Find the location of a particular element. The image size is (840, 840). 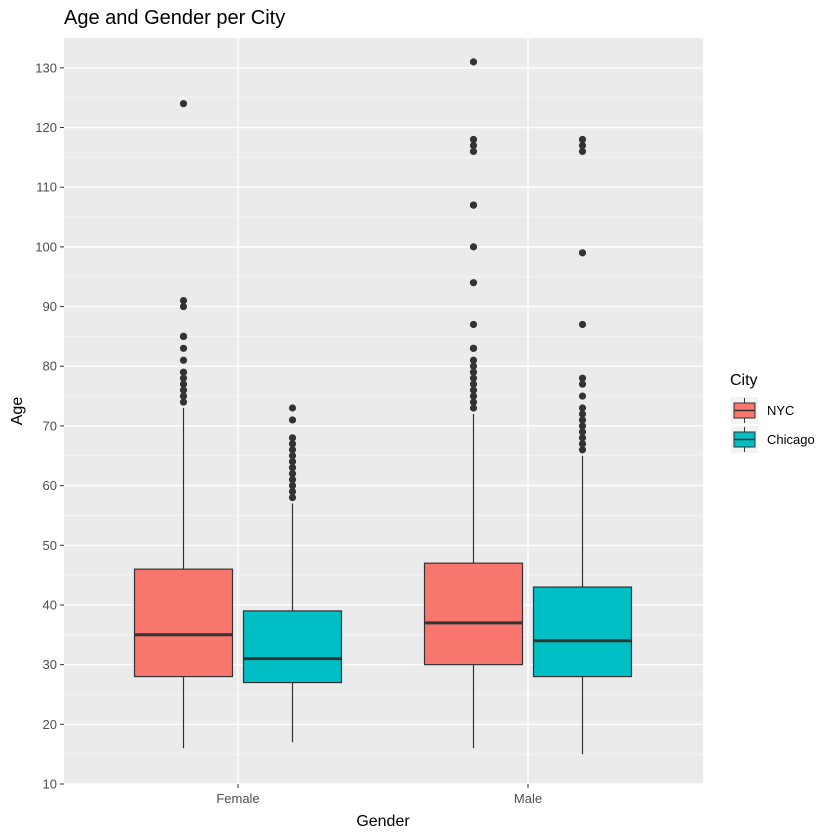

box-chicago-male is located at coordinates (582, 445).